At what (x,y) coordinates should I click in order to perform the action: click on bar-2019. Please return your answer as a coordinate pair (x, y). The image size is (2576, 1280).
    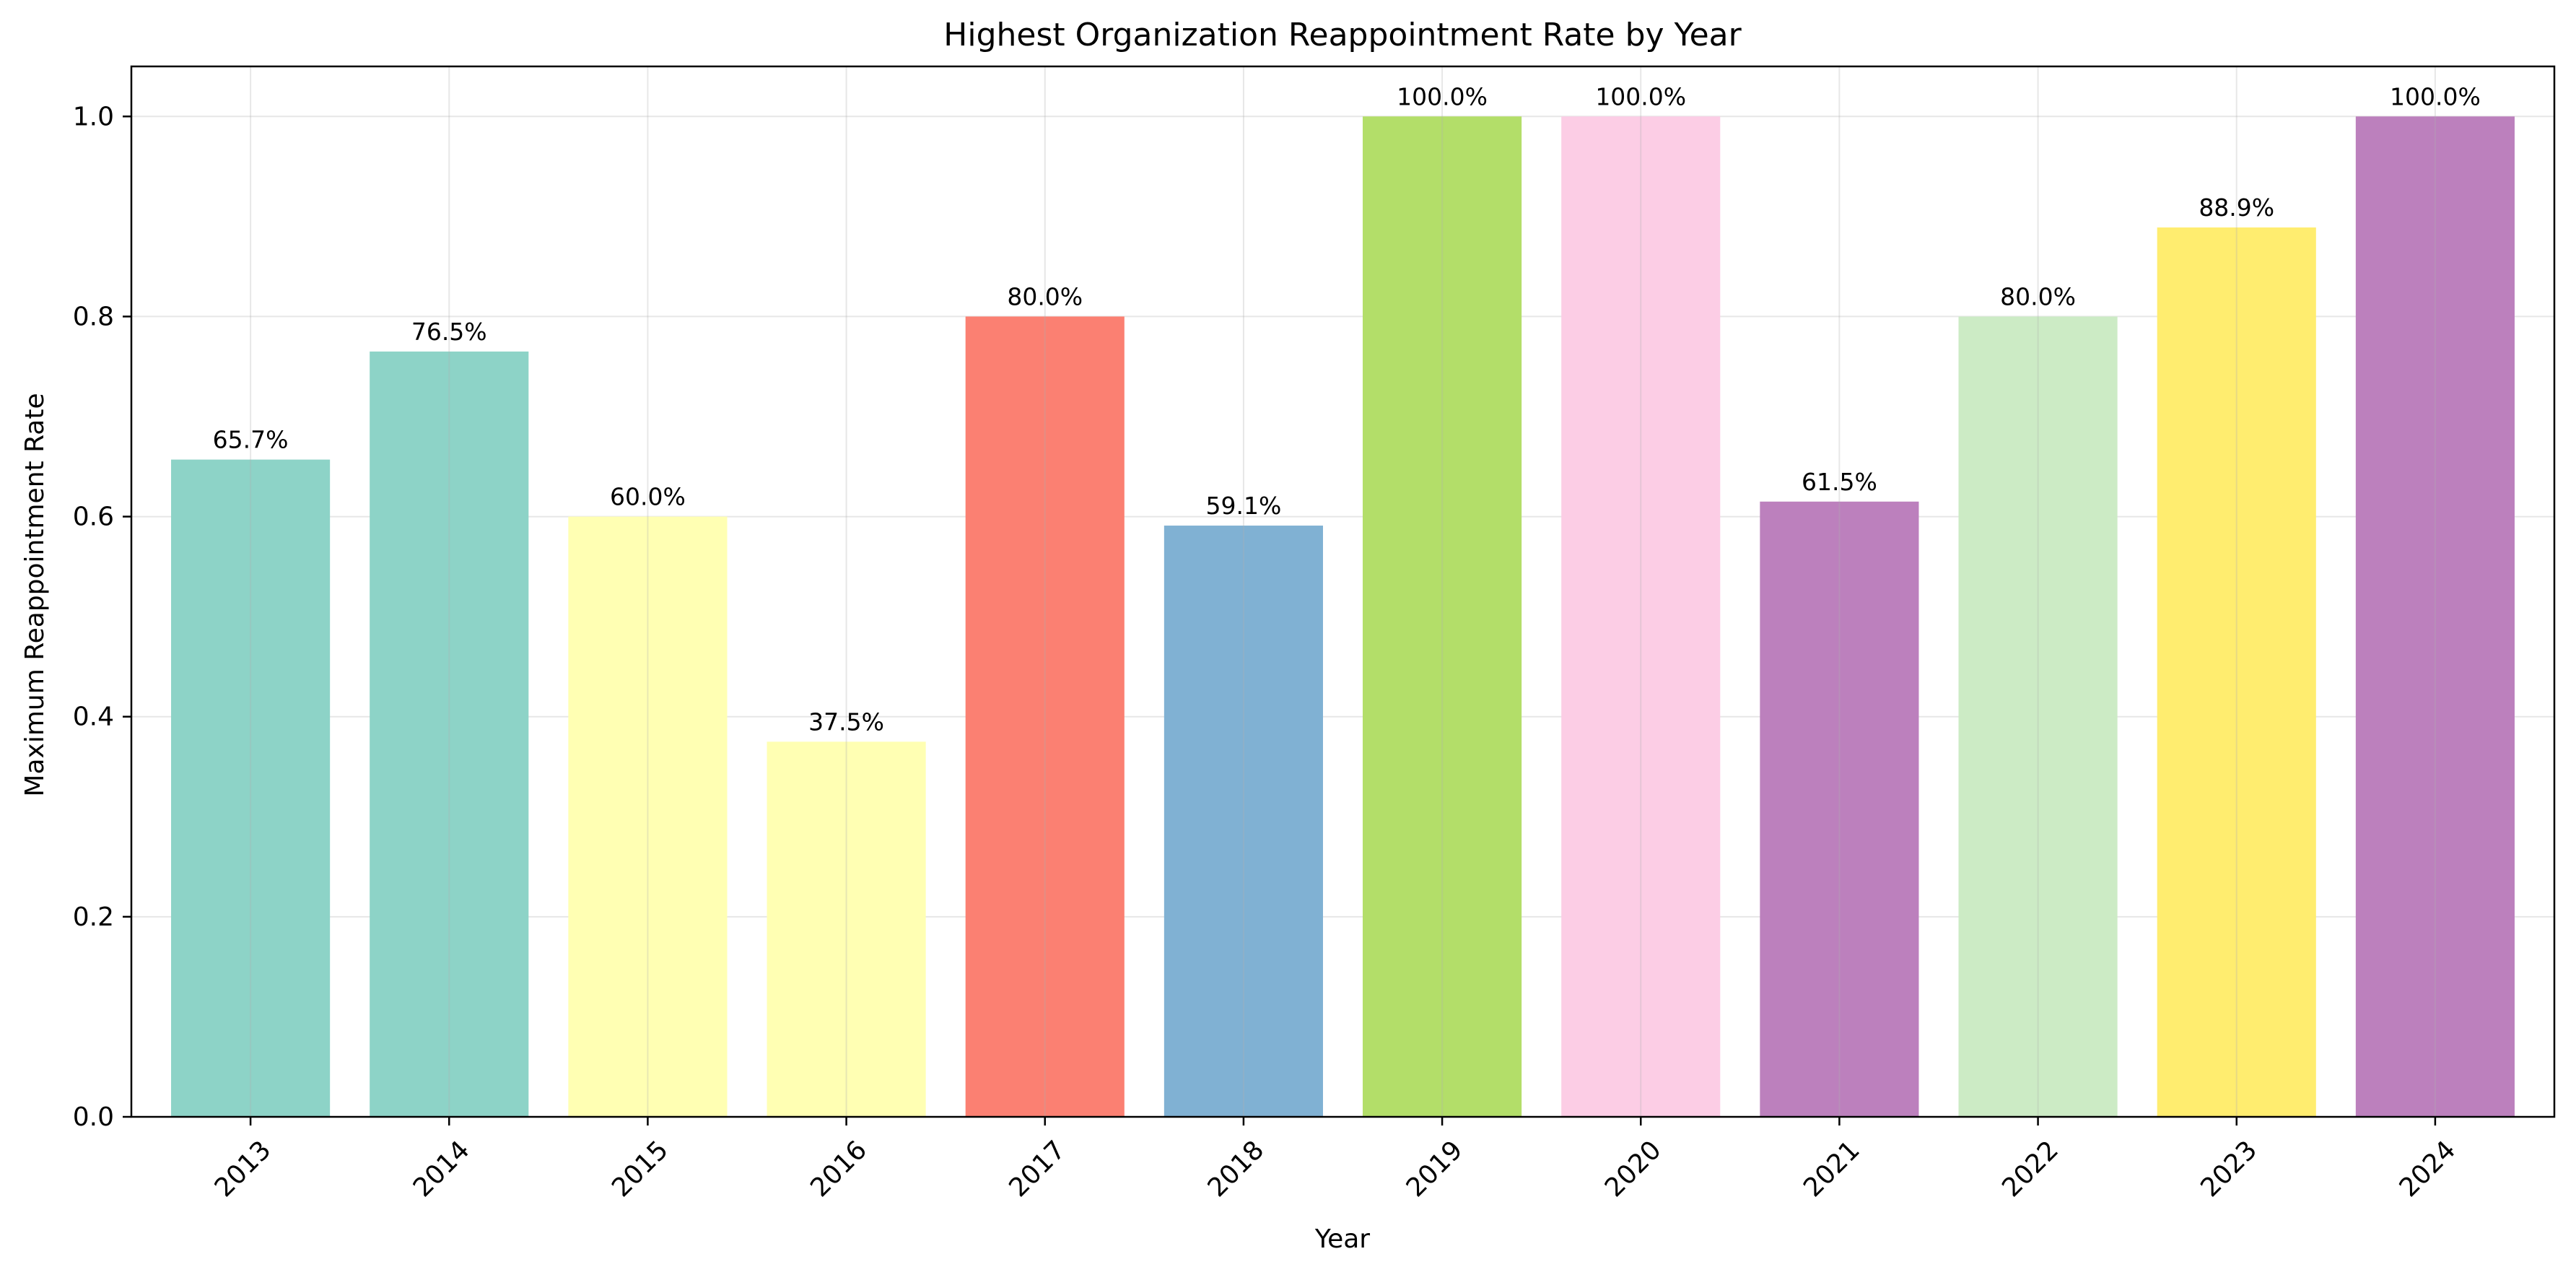
    Looking at the image, I should click on (1442, 616).